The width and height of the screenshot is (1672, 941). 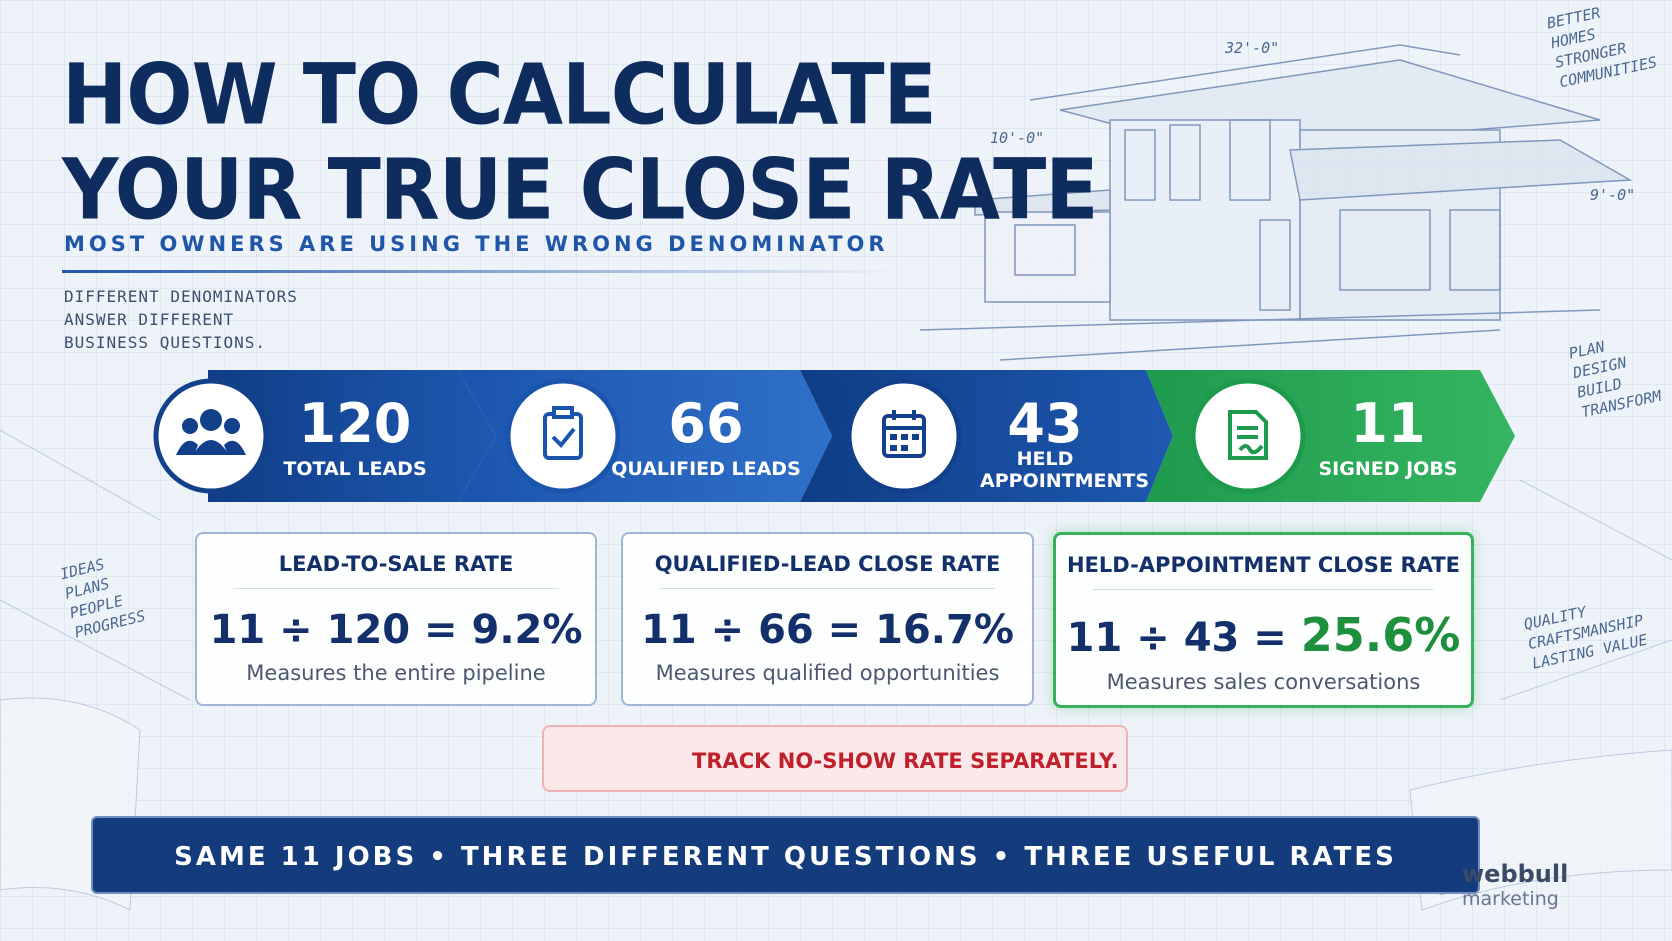 I want to click on rate-result: 9.2%, so click(x=527, y=630).